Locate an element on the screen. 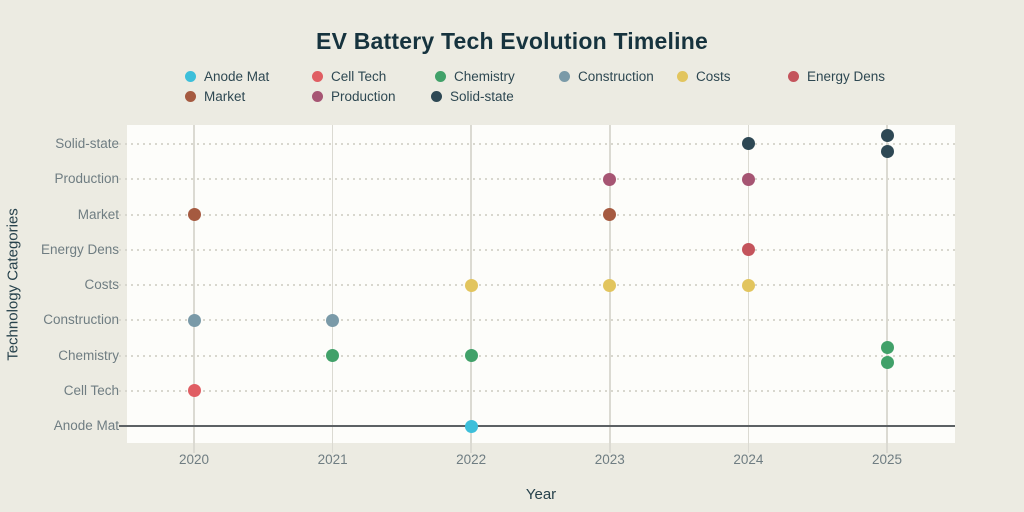  chart-title: EV Battery Tech Evolution Timeline is located at coordinates (512, 41).